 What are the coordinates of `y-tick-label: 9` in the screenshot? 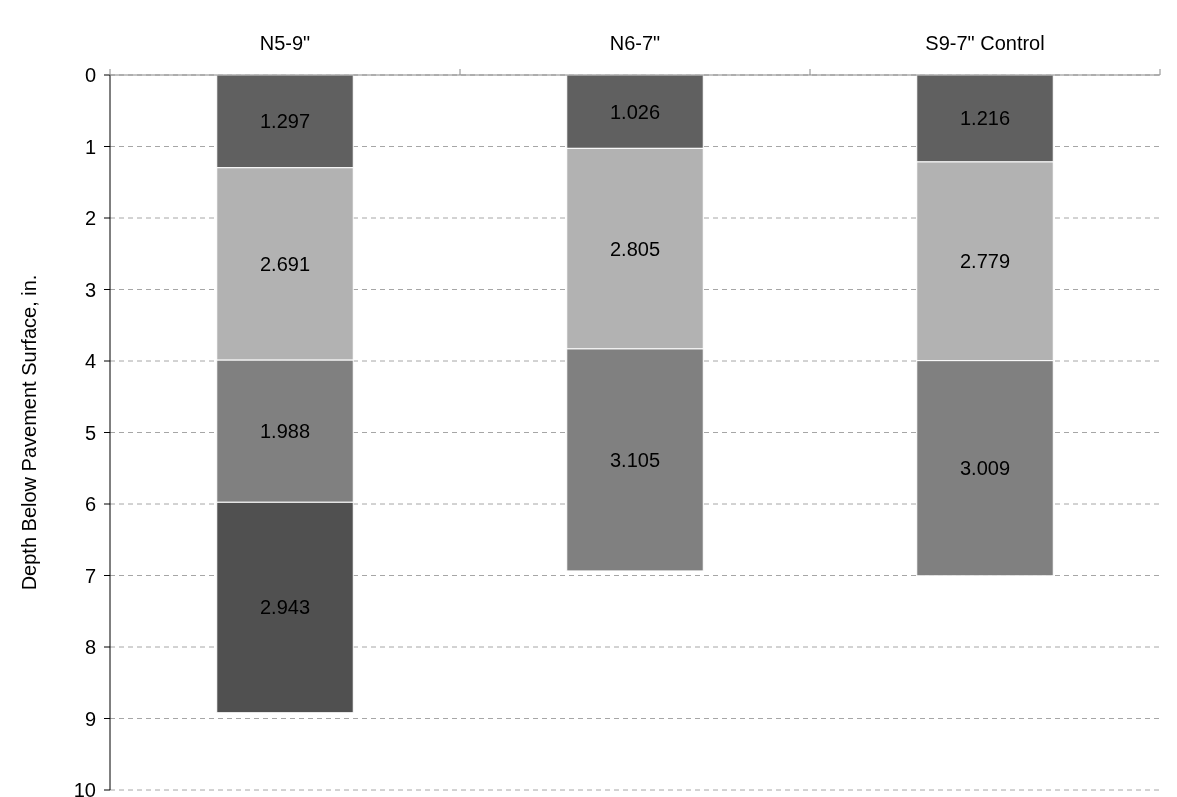 It's located at (90, 718).